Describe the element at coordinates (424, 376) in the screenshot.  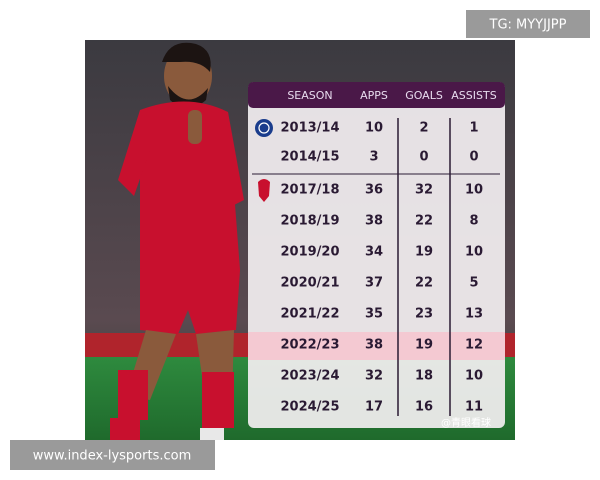
I see `goals-cell: 18` at that location.